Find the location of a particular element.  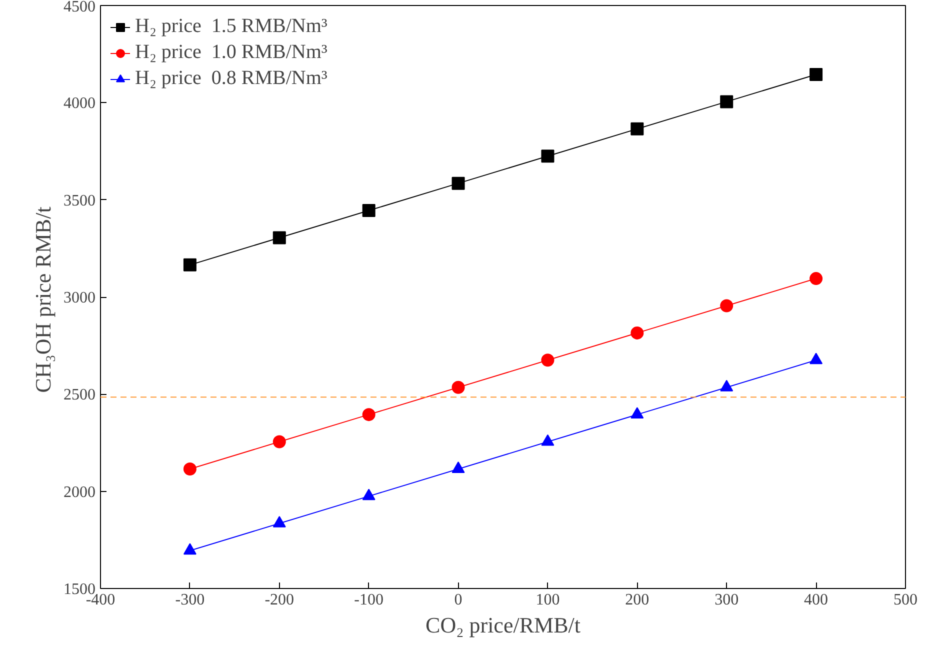

x-tick-label: 200 is located at coordinates (637, 600).